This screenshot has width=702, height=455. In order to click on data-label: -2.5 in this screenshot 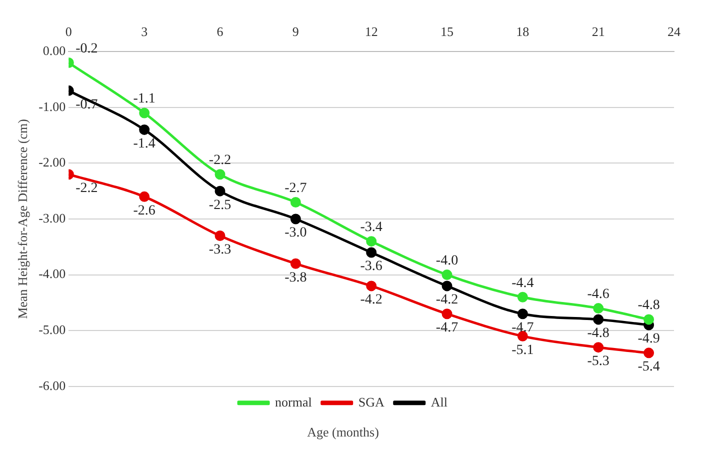, I will do `click(220, 205)`.